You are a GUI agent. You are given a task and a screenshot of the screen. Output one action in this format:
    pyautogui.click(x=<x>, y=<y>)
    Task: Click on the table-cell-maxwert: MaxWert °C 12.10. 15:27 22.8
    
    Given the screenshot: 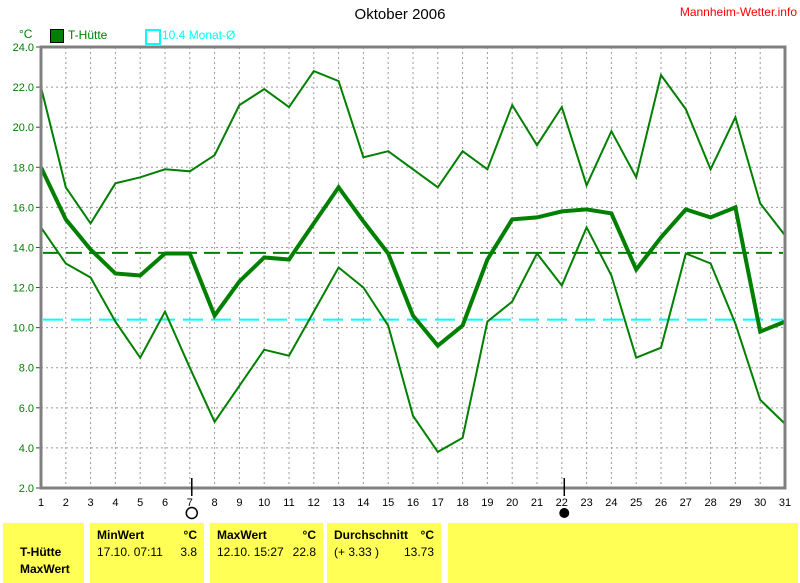 What is the action you would take?
    pyautogui.click(x=266, y=553)
    